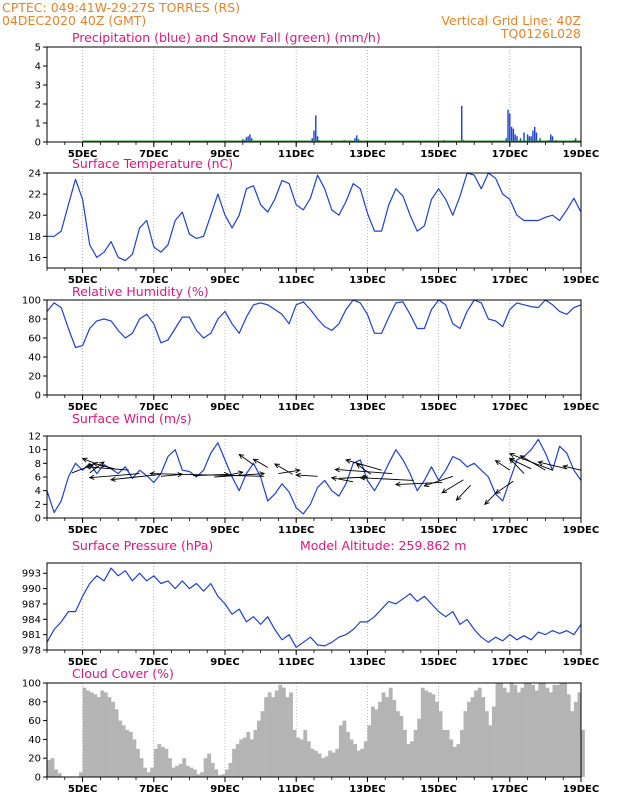  I want to click on y-tick-label: 24, so click(34, 174).